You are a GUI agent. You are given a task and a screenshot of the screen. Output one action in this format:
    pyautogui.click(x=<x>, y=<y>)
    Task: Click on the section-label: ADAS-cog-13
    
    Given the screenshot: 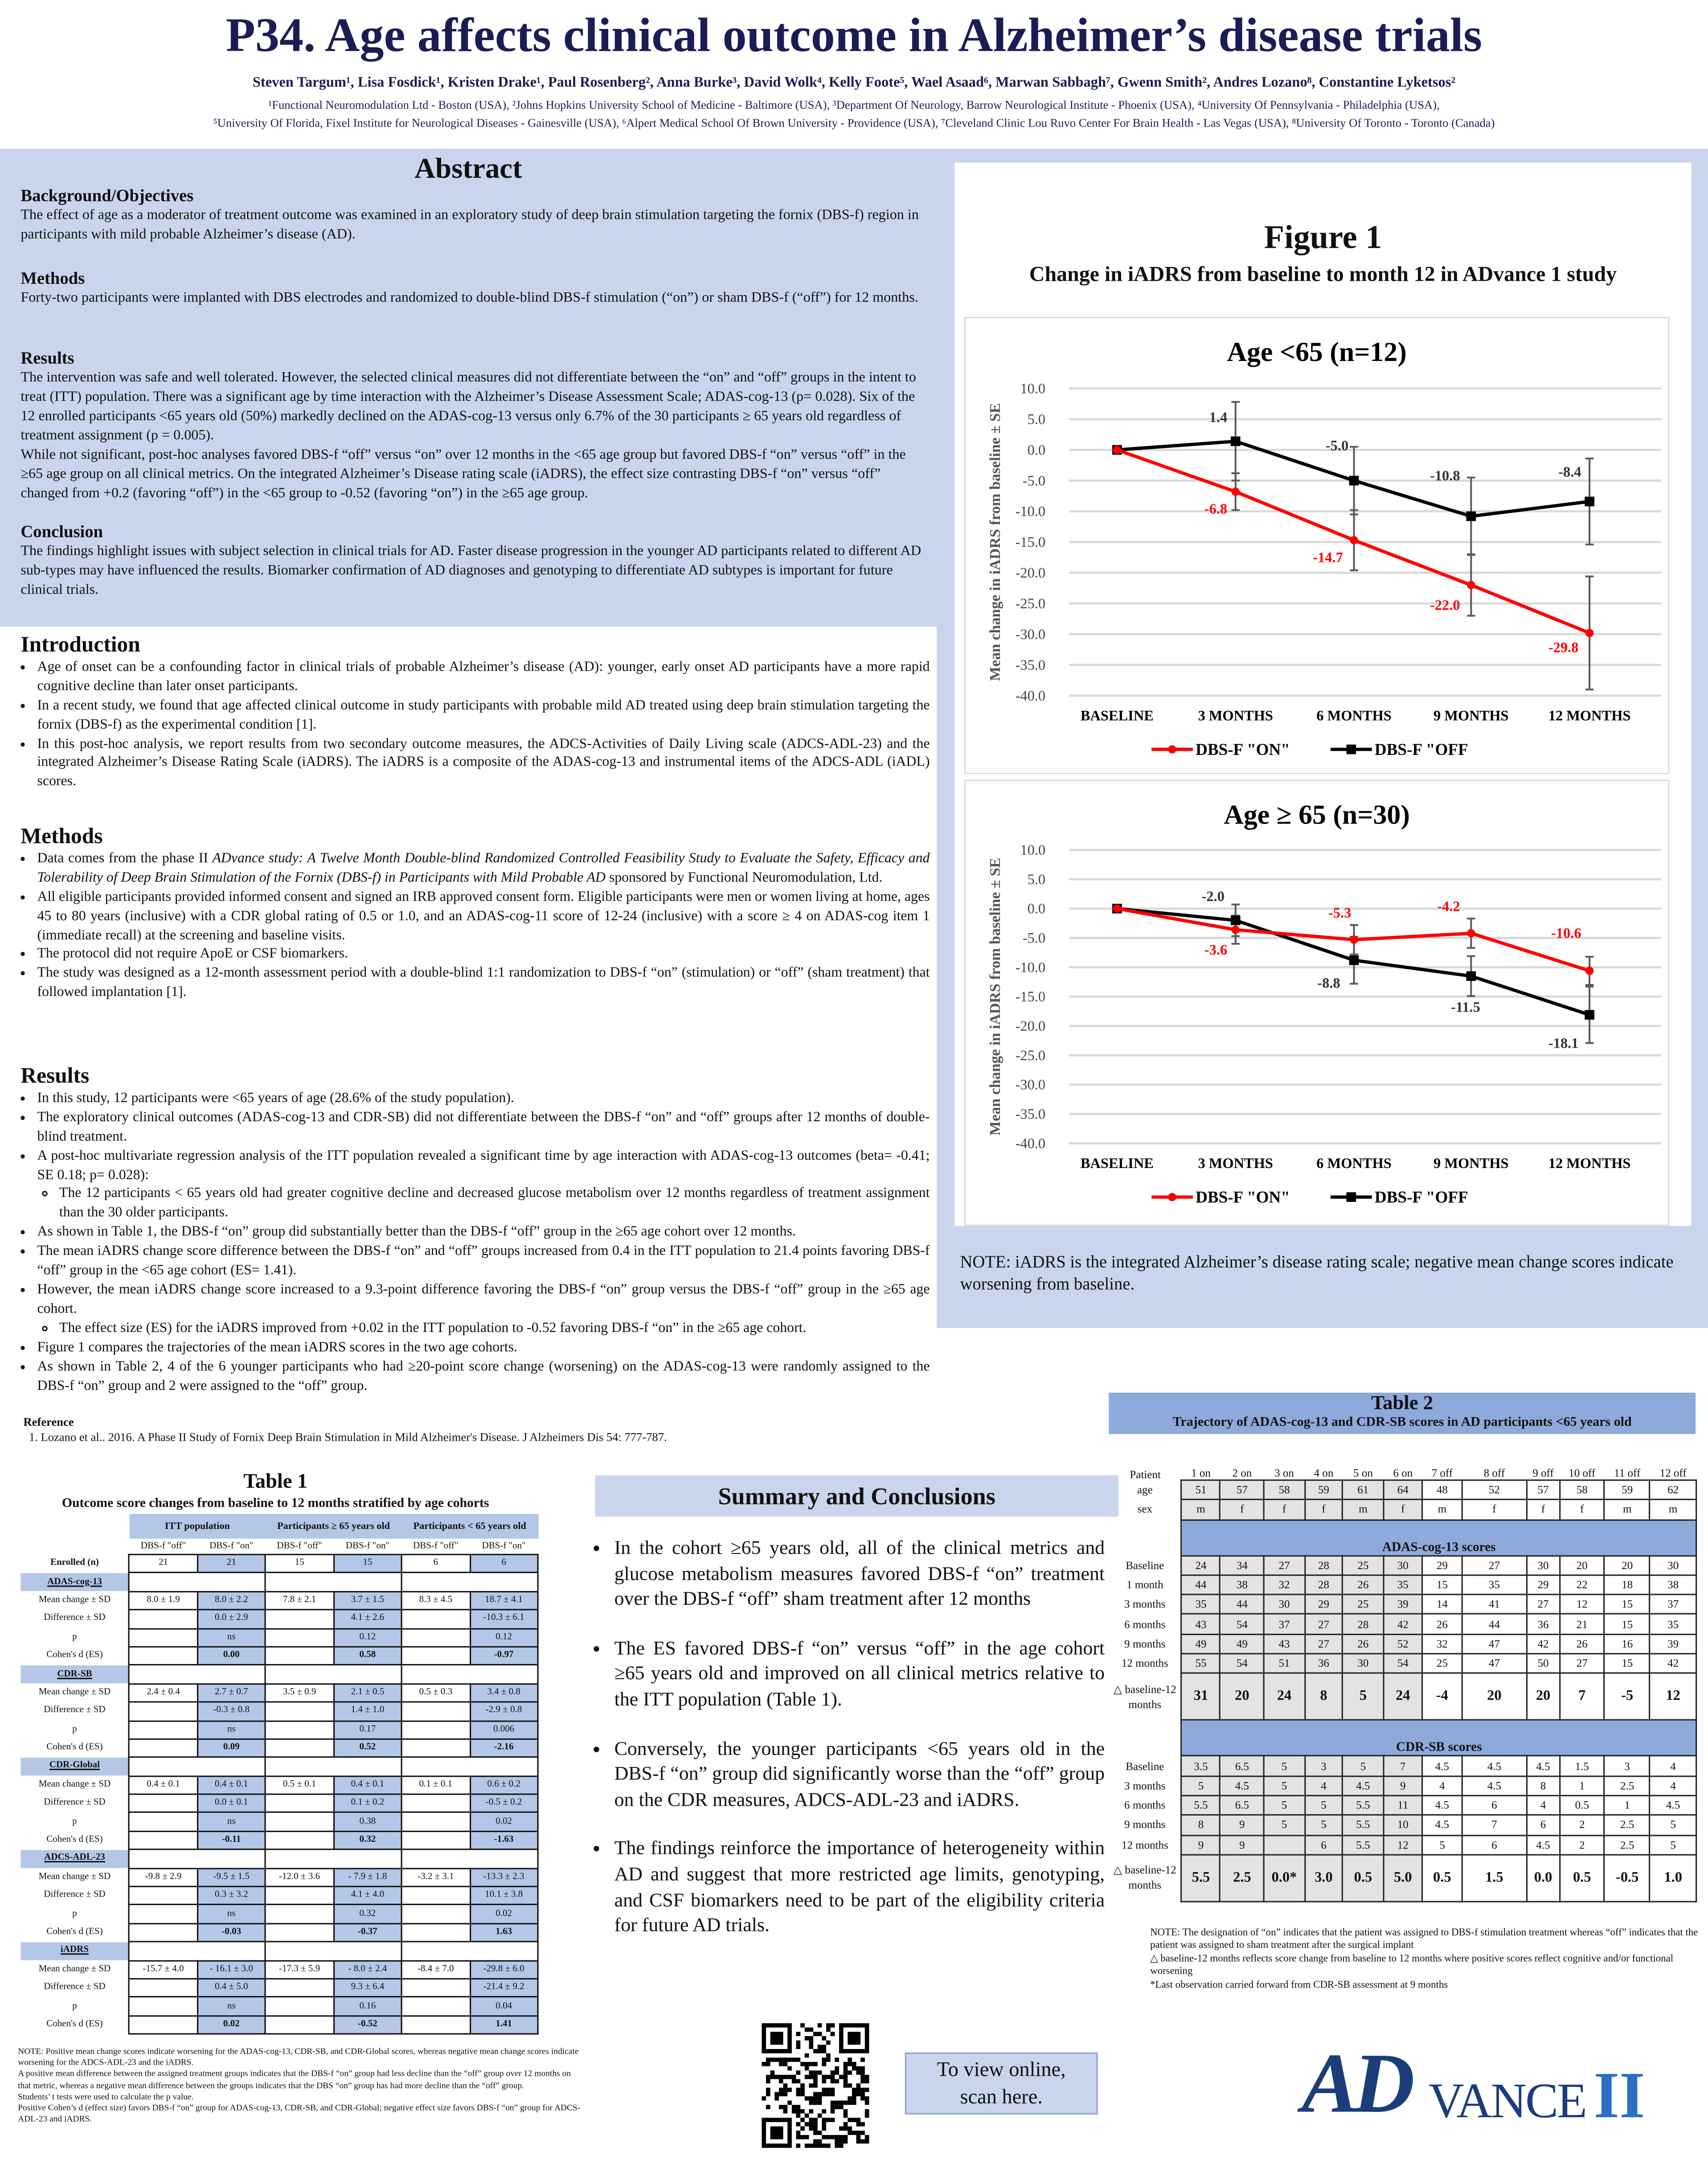 What is the action you would take?
    pyautogui.click(x=75, y=1582)
    